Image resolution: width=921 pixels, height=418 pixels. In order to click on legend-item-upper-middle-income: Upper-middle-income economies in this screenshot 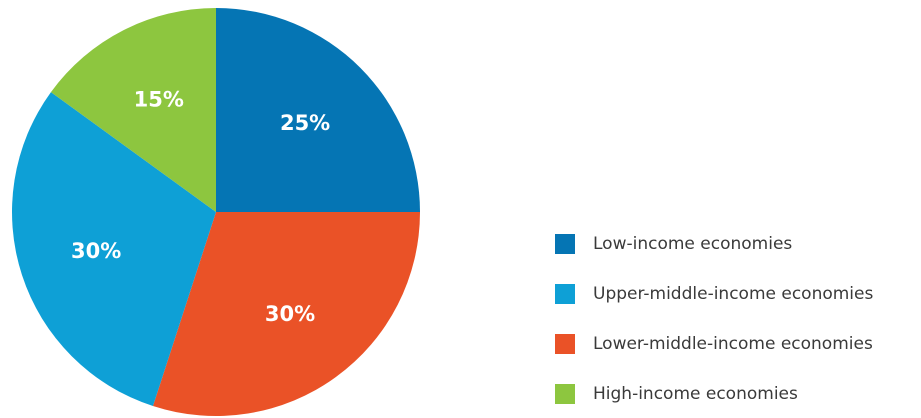, I will do `click(714, 294)`.